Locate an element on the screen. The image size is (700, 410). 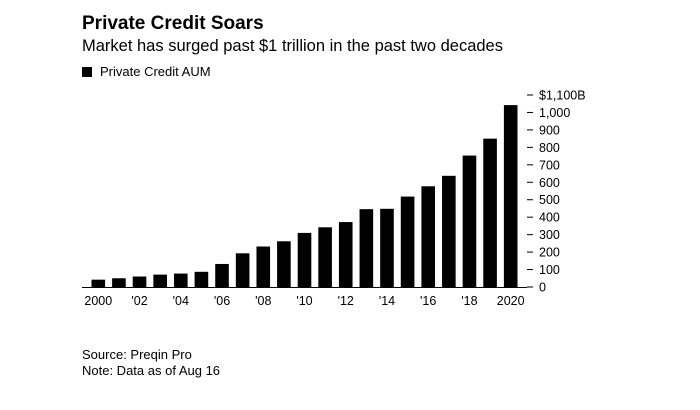
bar-2000 is located at coordinates (98, 283).